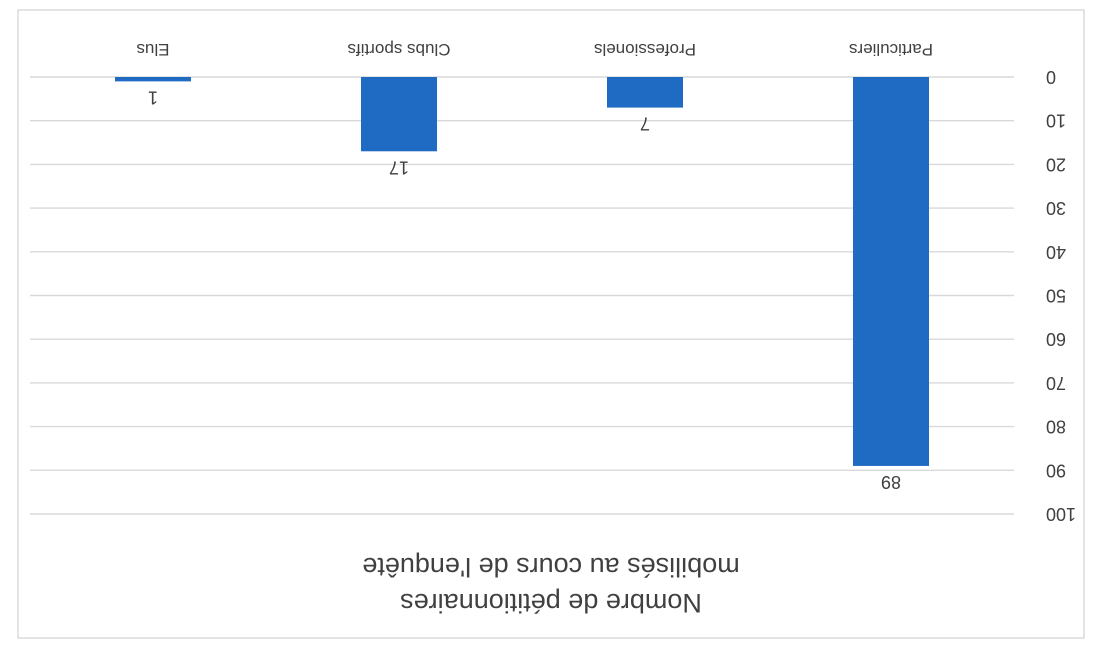  I want to click on y-tick-label: 40, so click(1056, 252).